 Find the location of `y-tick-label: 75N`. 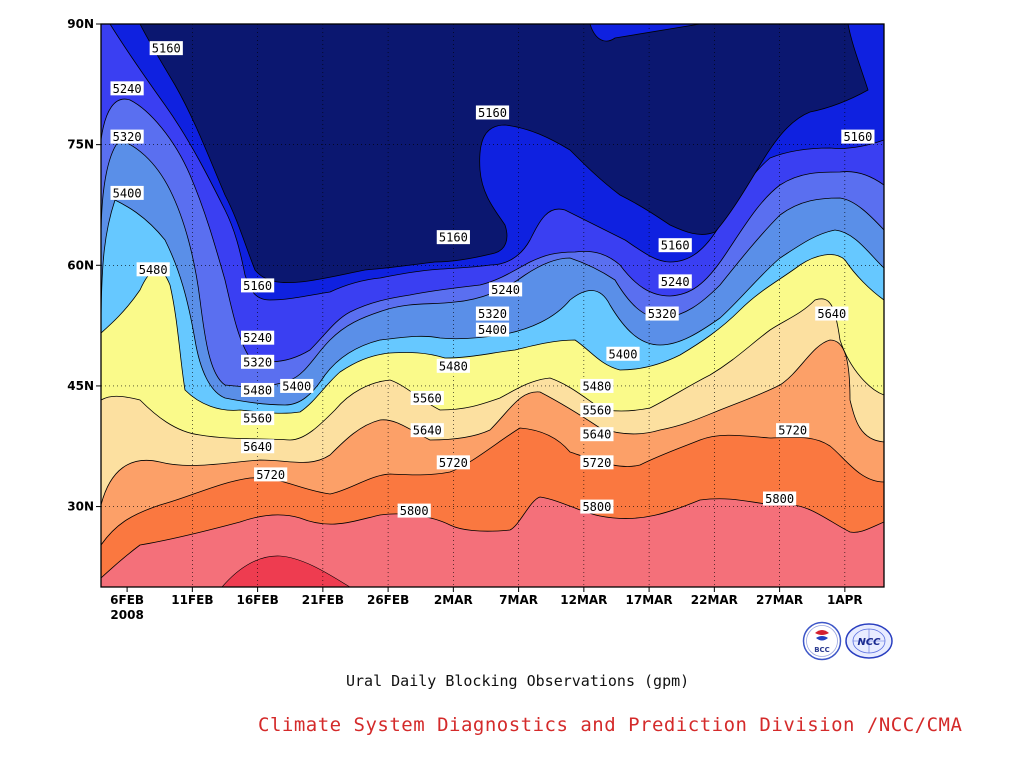

y-tick-label: 75N is located at coordinates (80, 145).